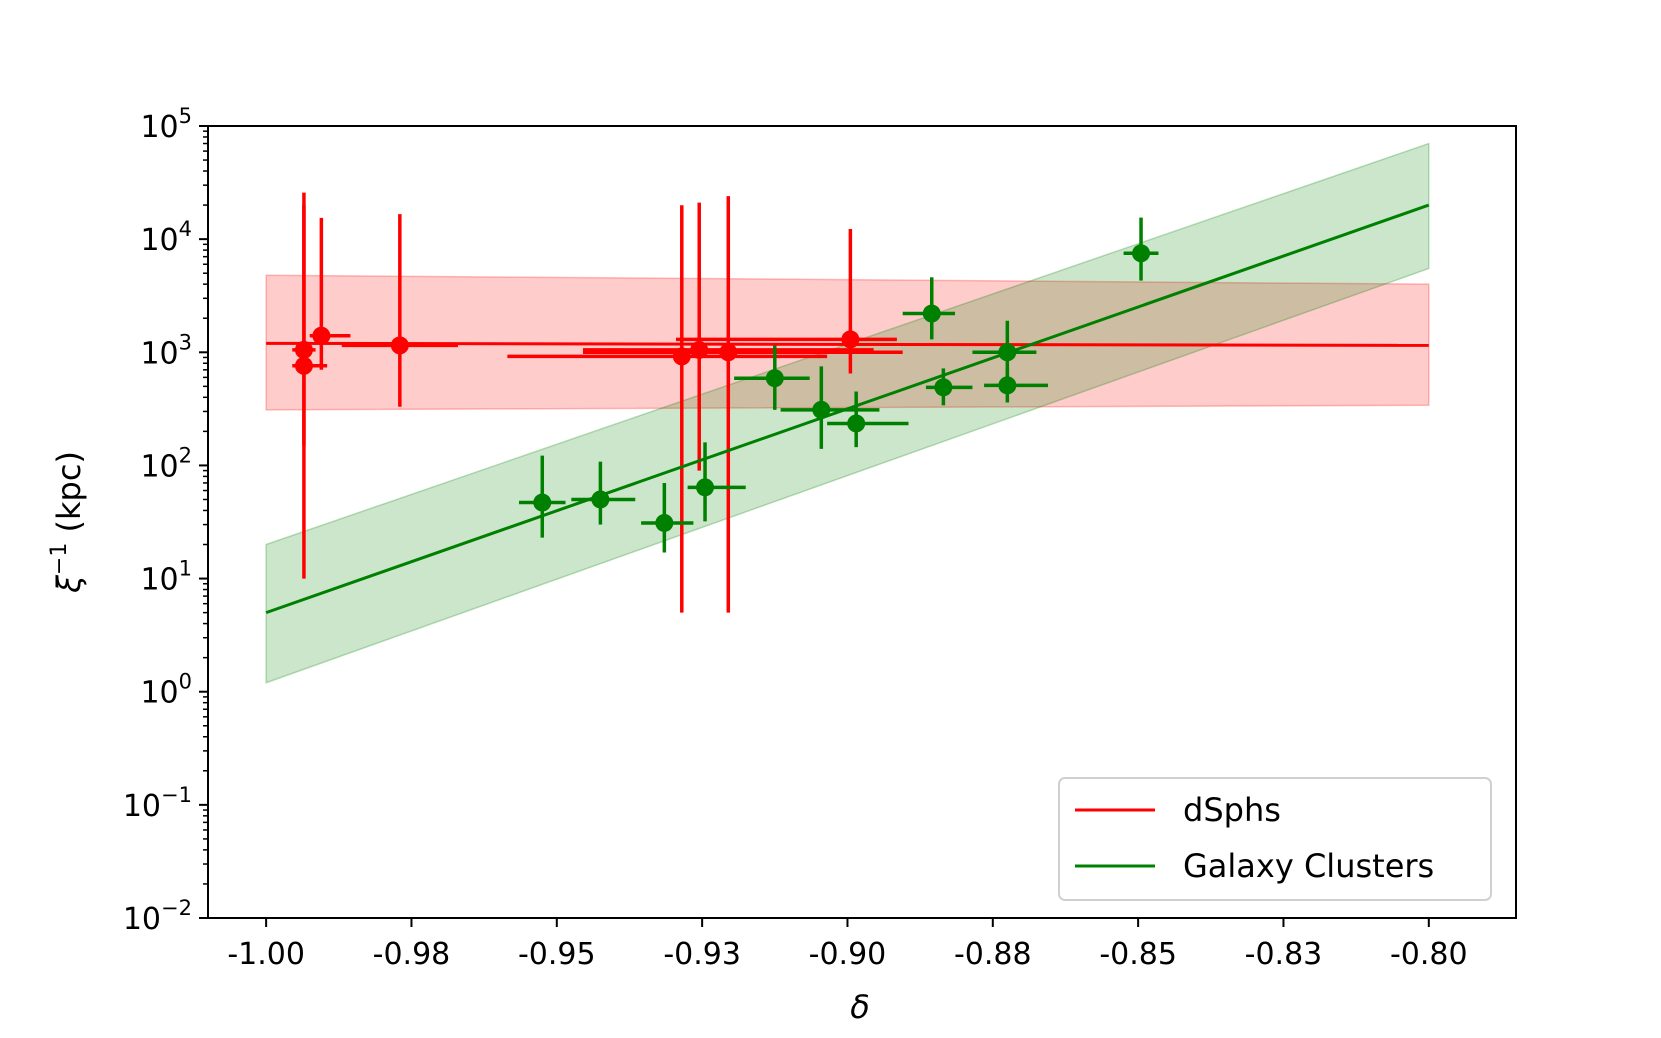 The image size is (1661, 1038). What do you see at coordinates (702, 954) in the screenshot?
I see `x-tick-label-3: -0.93` at bounding box center [702, 954].